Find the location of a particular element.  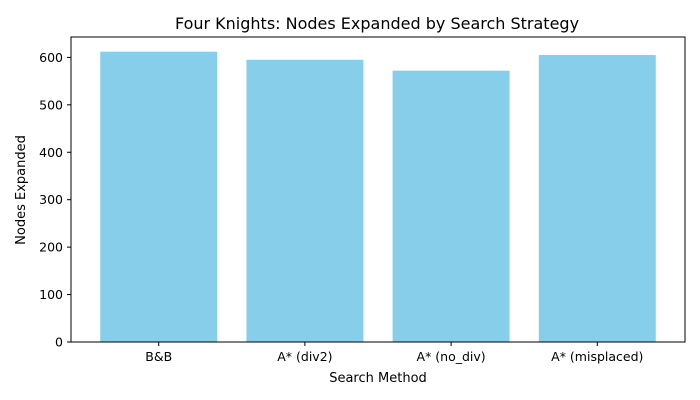

y-tick-label: 600 is located at coordinates (51, 57).